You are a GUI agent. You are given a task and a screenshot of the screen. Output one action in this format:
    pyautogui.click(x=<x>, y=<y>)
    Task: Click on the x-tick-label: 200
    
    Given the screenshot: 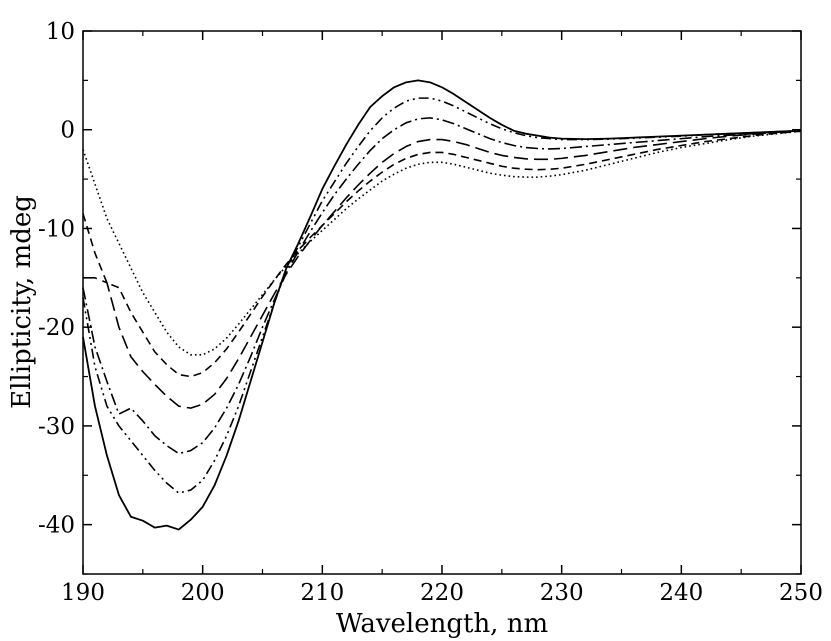 What is the action you would take?
    pyautogui.click(x=203, y=593)
    